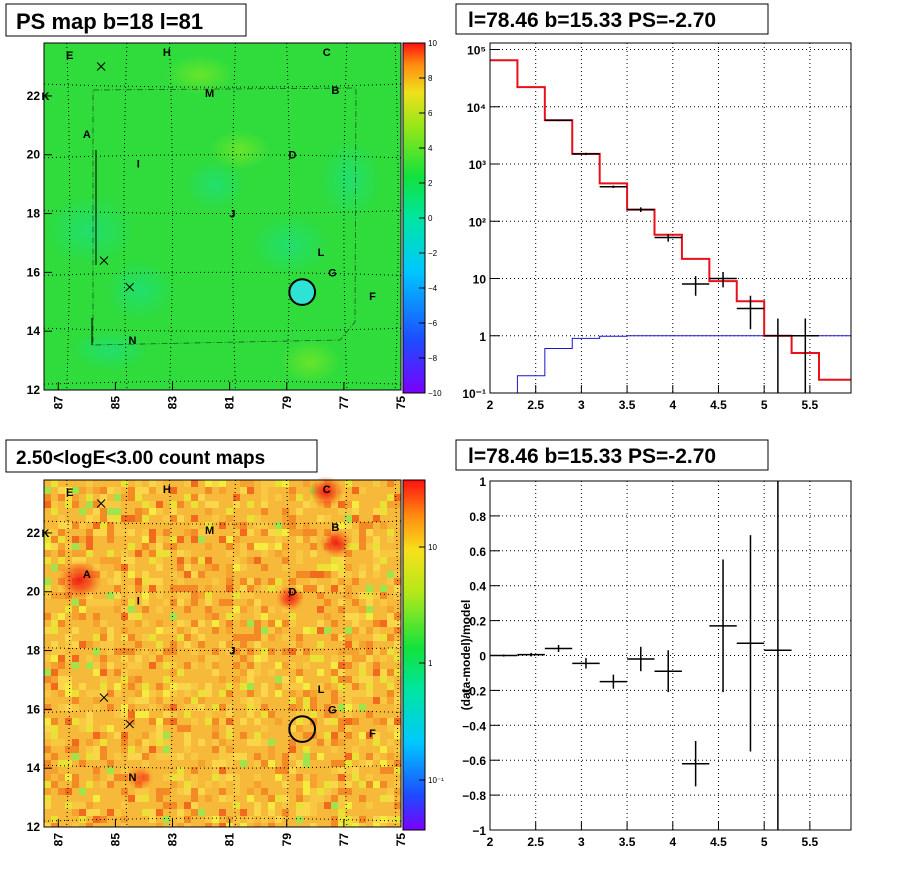 This screenshot has width=898, height=875. What do you see at coordinates (229, 395) in the screenshot?
I see `ps-map-x-ticks: 87 85 83 81 79 77 75` at bounding box center [229, 395].